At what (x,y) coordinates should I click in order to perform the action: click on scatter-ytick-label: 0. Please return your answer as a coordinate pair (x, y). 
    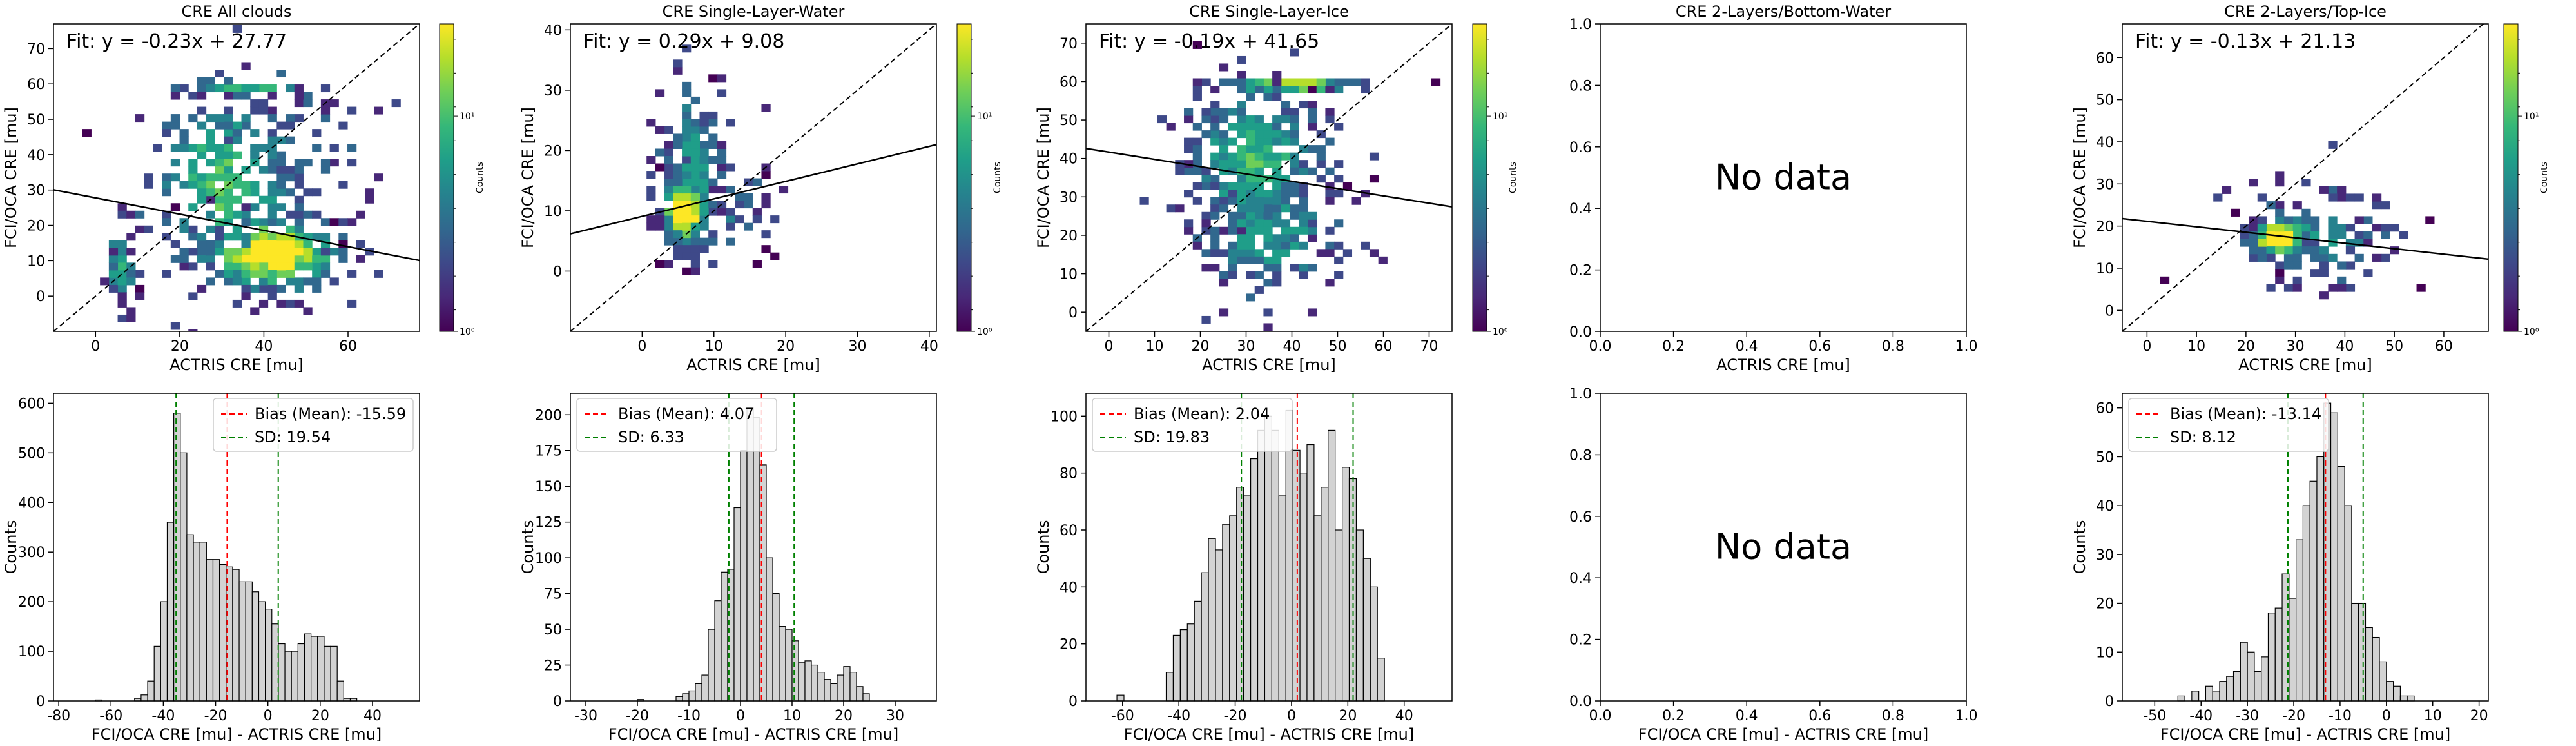
    Looking at the image, I should click on (557, 272).